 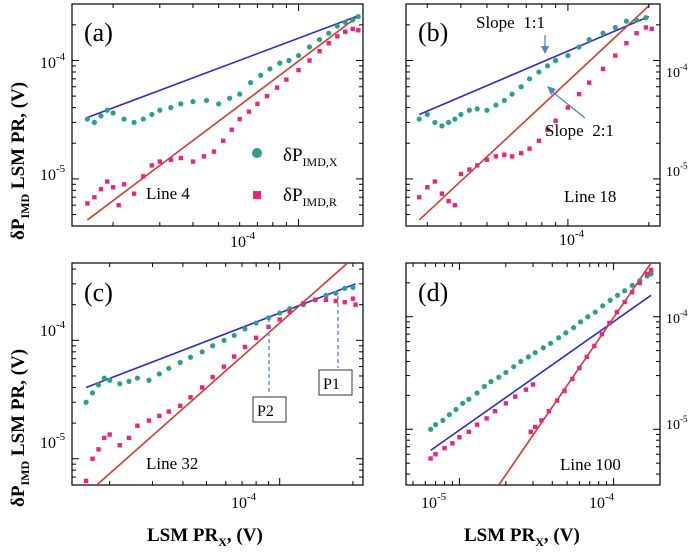 I want to click on axis-ticks-b, so click(x=533, y=115).